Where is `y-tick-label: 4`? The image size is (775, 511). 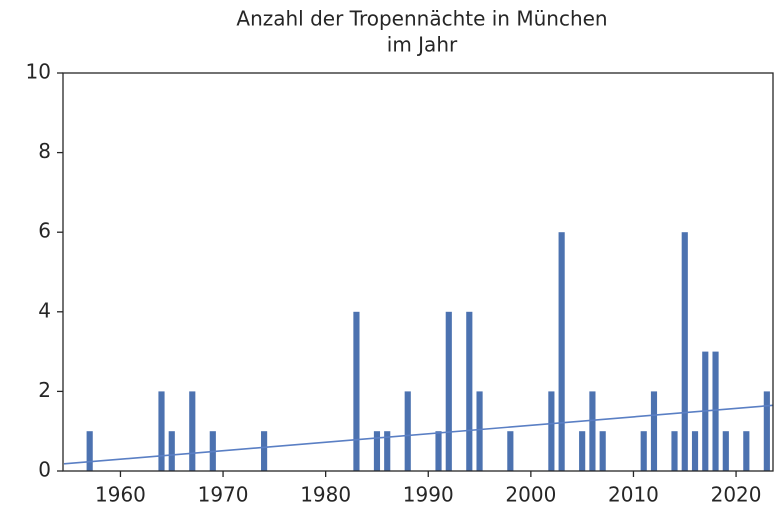 y-tick-label: 4 is located at coordinates (44, 310).